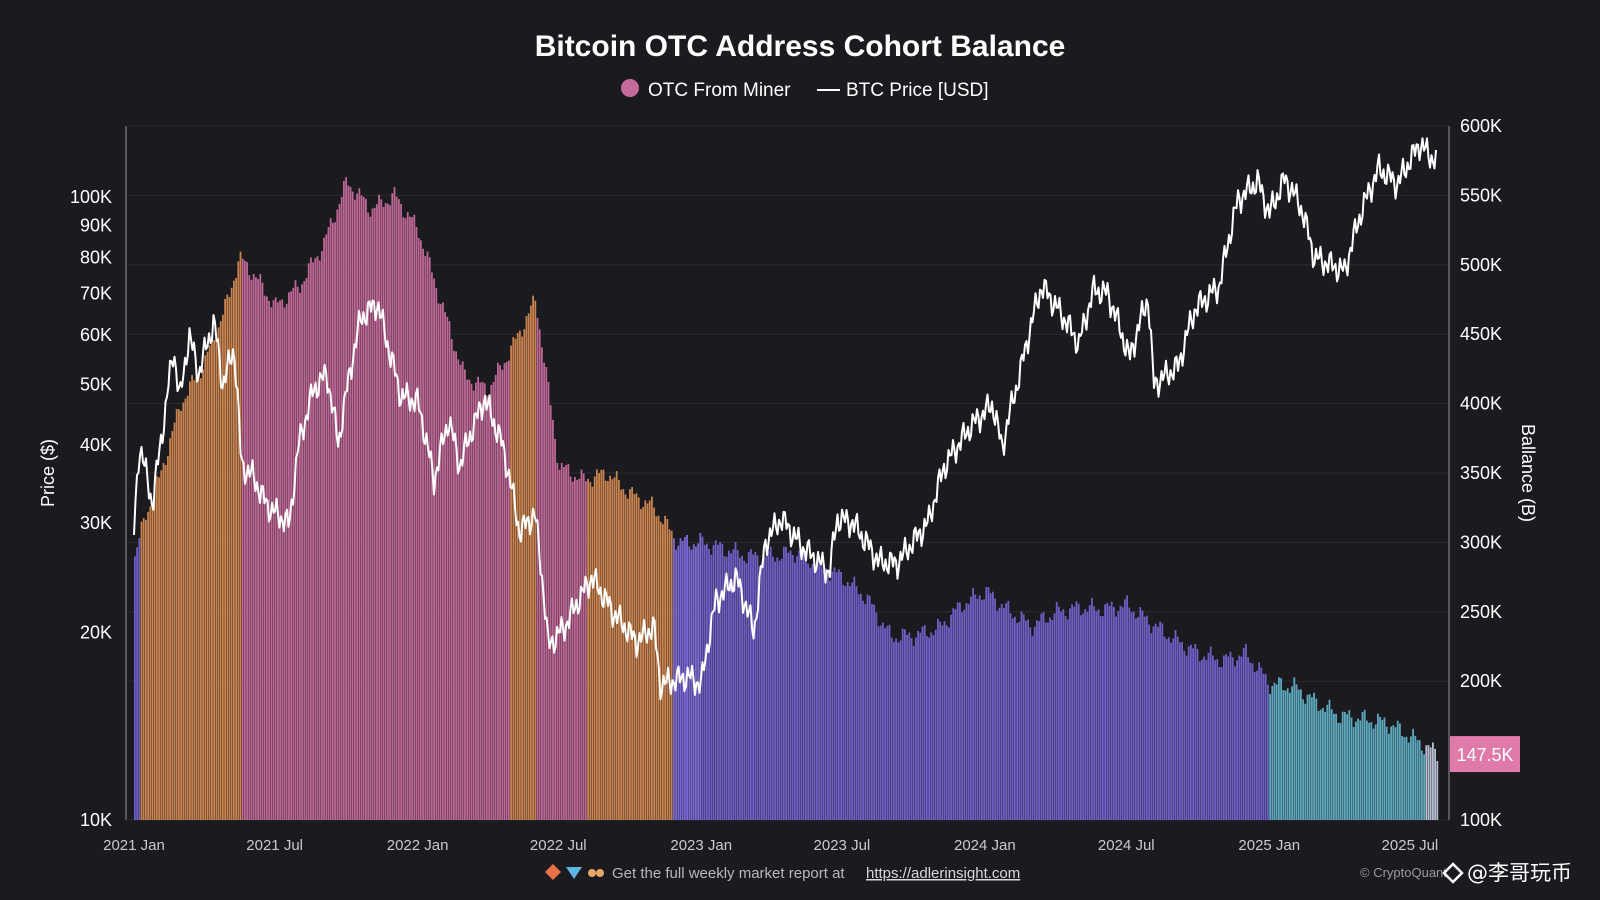 Image resolution: width=1600 pixels, height=900 pixels. I want to click on y-axis-right-title: Ballance (B), so click(1528, 473).